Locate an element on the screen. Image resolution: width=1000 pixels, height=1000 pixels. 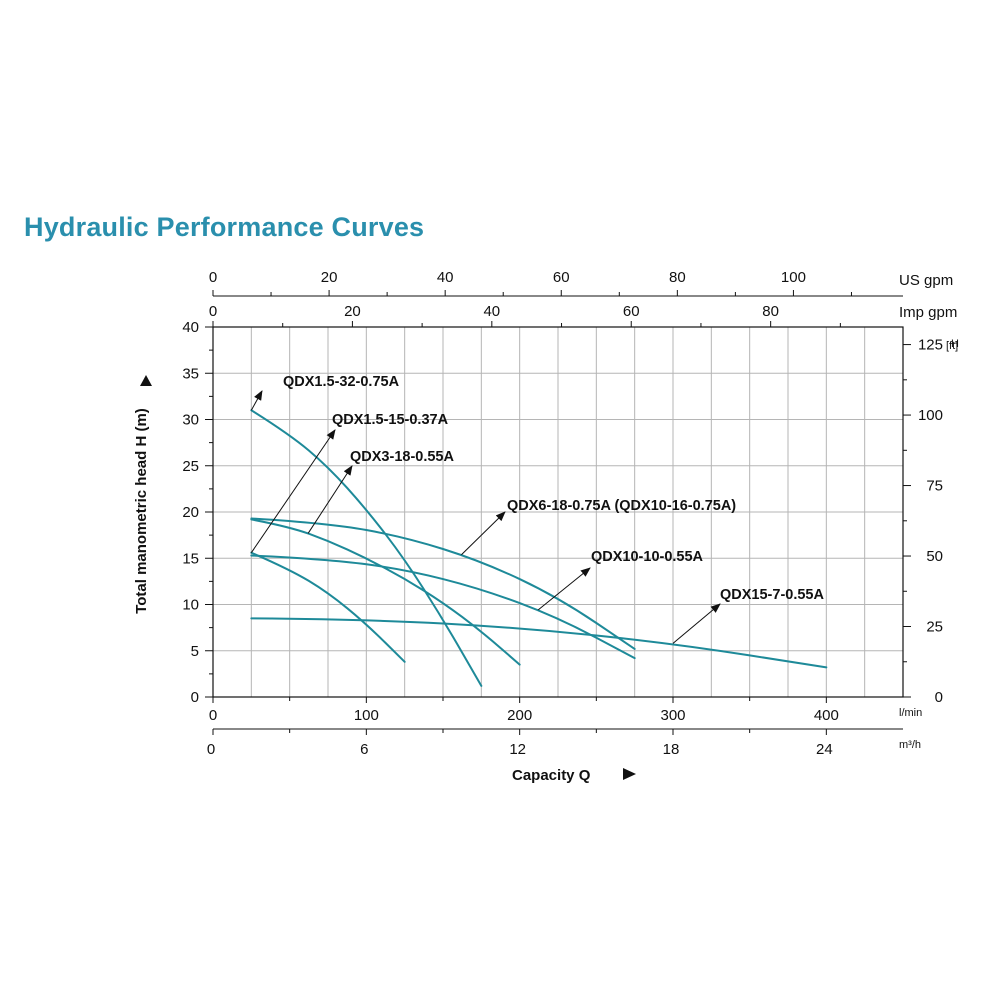
m3h-tick-label: 12 is located at coordinates (517, 749).